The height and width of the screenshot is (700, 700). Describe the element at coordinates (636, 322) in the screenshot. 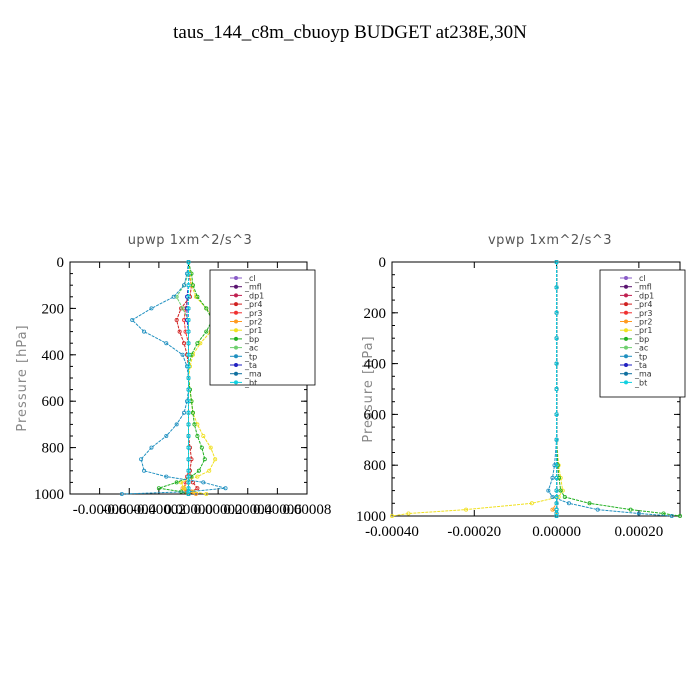

I see `legend-entry: _pr2` at that location.